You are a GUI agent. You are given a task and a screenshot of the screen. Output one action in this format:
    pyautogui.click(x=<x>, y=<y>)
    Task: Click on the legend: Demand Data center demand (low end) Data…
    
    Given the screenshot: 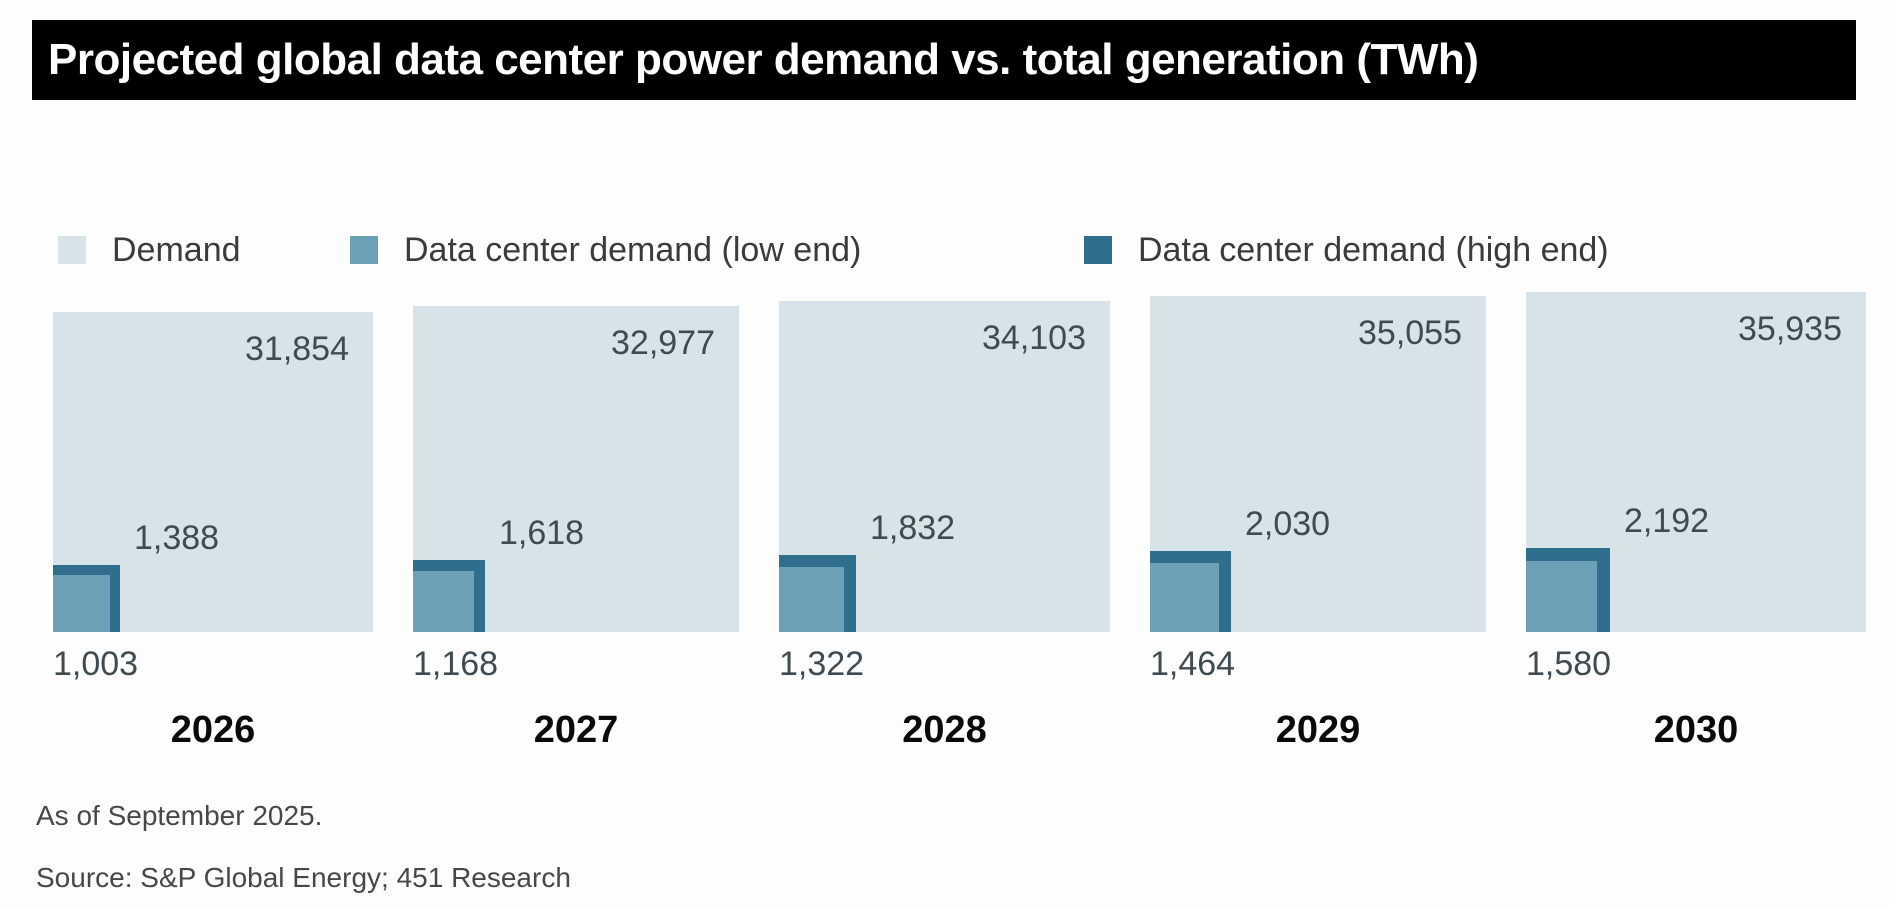 What is the action you would take?
    pyautogui.click(x=947, y=249)
    